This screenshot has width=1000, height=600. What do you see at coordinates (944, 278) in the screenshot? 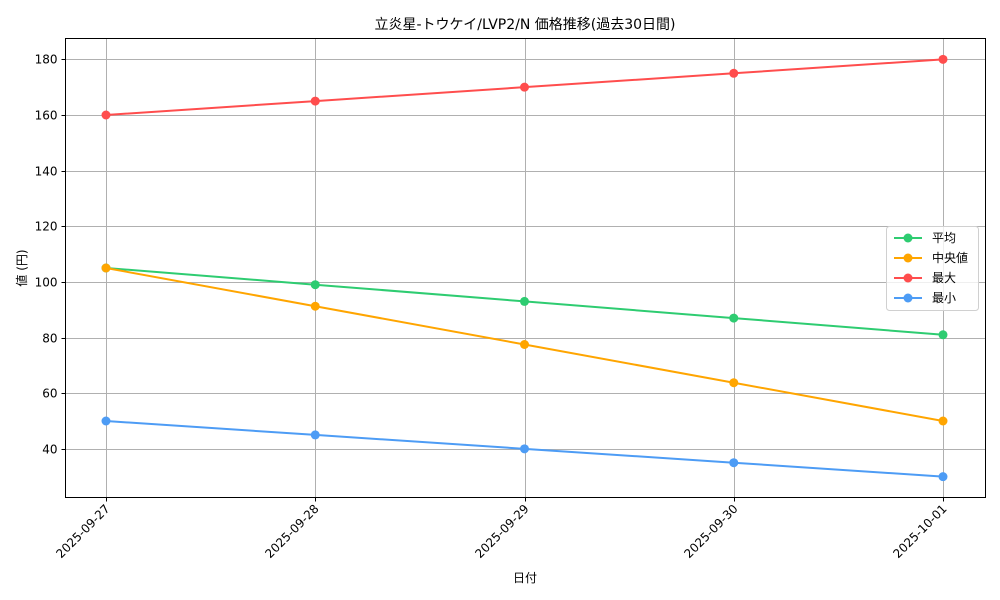
I see `legend-label: 最大` at bounding box center [944, 278].